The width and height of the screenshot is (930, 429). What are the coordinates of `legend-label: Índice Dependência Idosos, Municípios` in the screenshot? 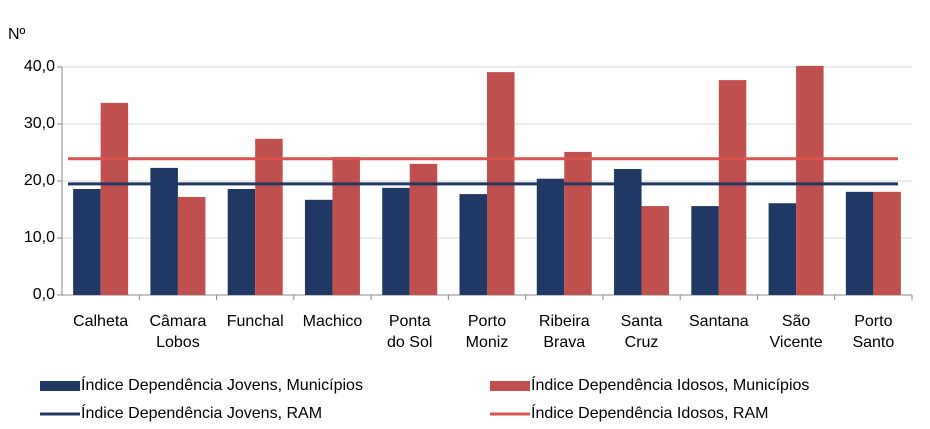 It's located at (670, 384).